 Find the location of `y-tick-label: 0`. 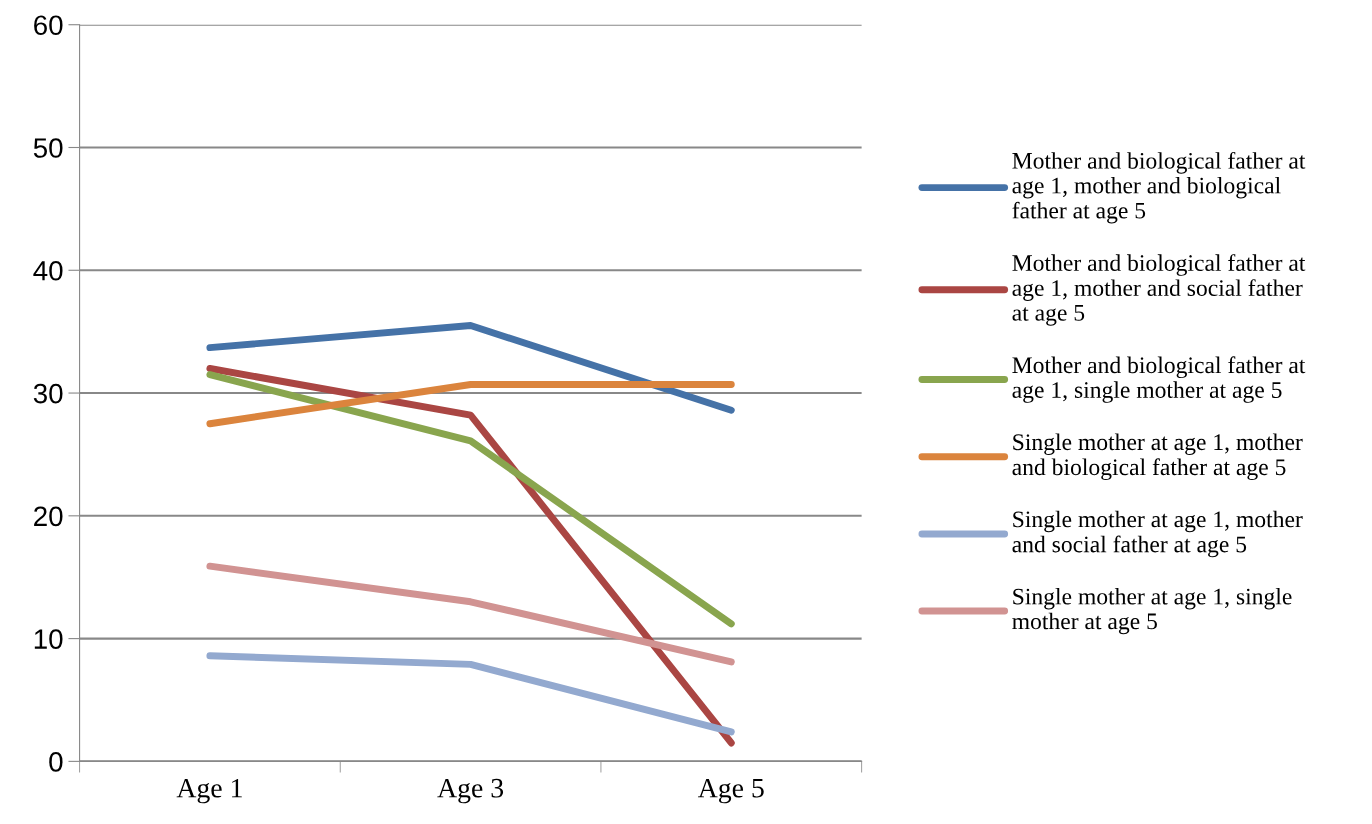

y-tick-label: 0 is located at coordinates (56, 762).